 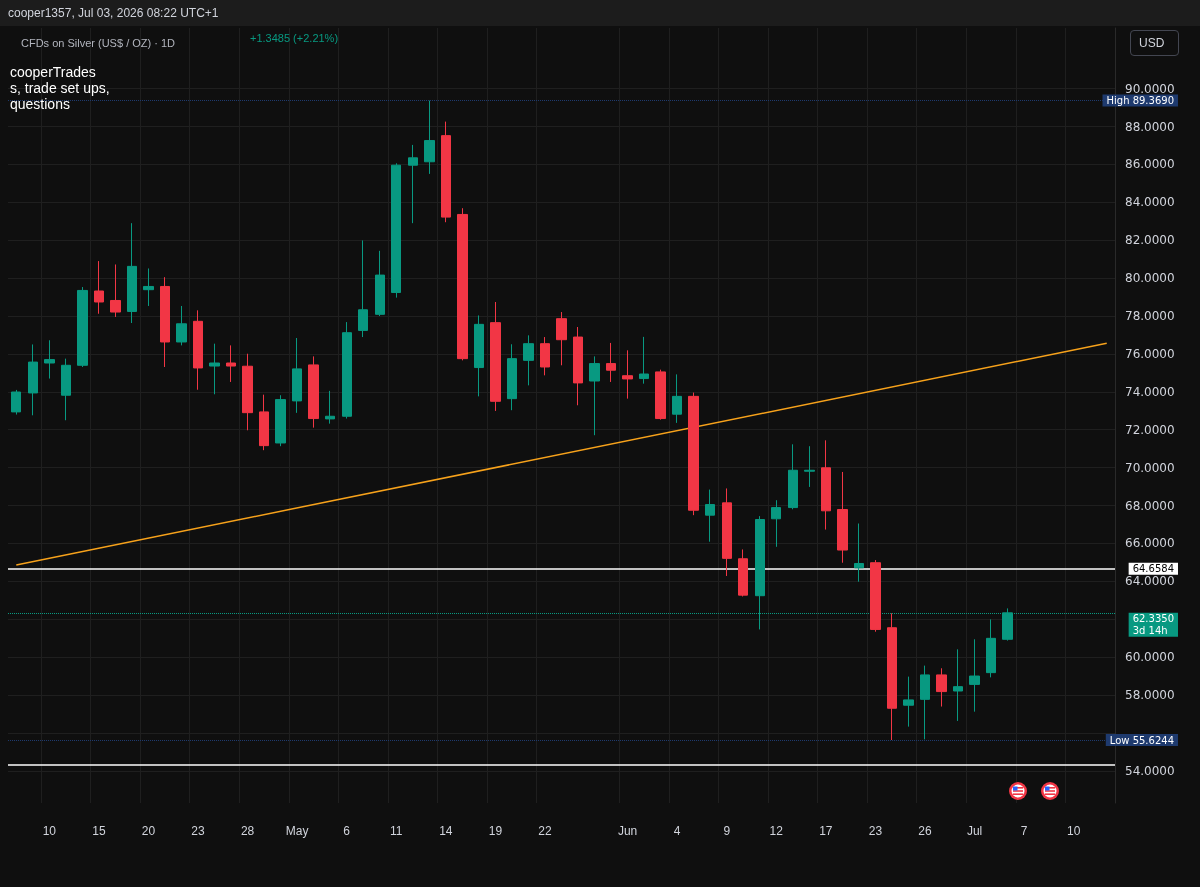 I want to click on y-tick-label: 80.0000, so click(x=1150, y=278).